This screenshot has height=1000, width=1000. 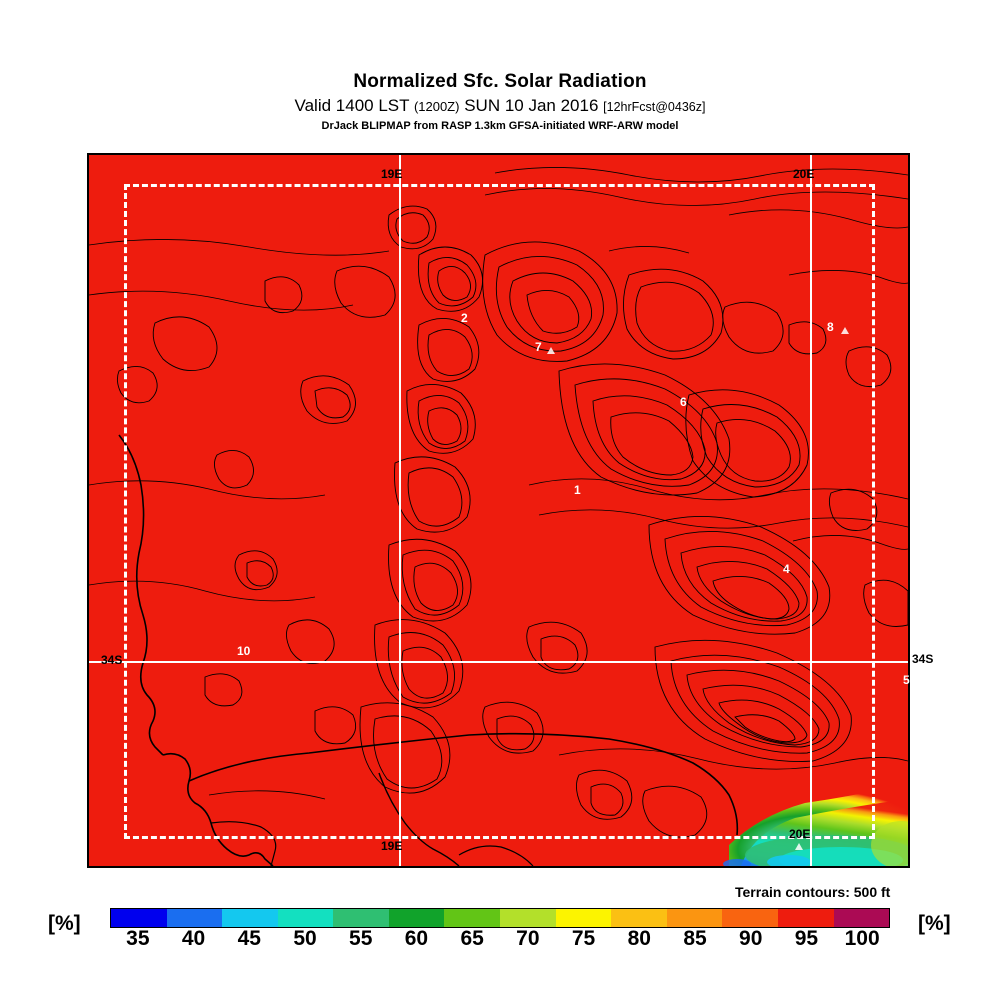 I want to click on colorbar-tick: 55, so click(x=361, y=938).